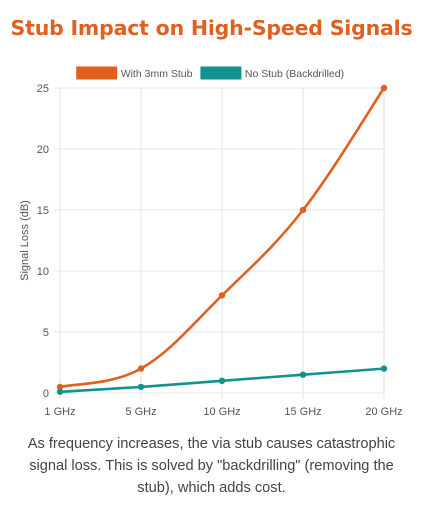  I want to click on x-tick-label: 20 GHz, so click(383, 412).